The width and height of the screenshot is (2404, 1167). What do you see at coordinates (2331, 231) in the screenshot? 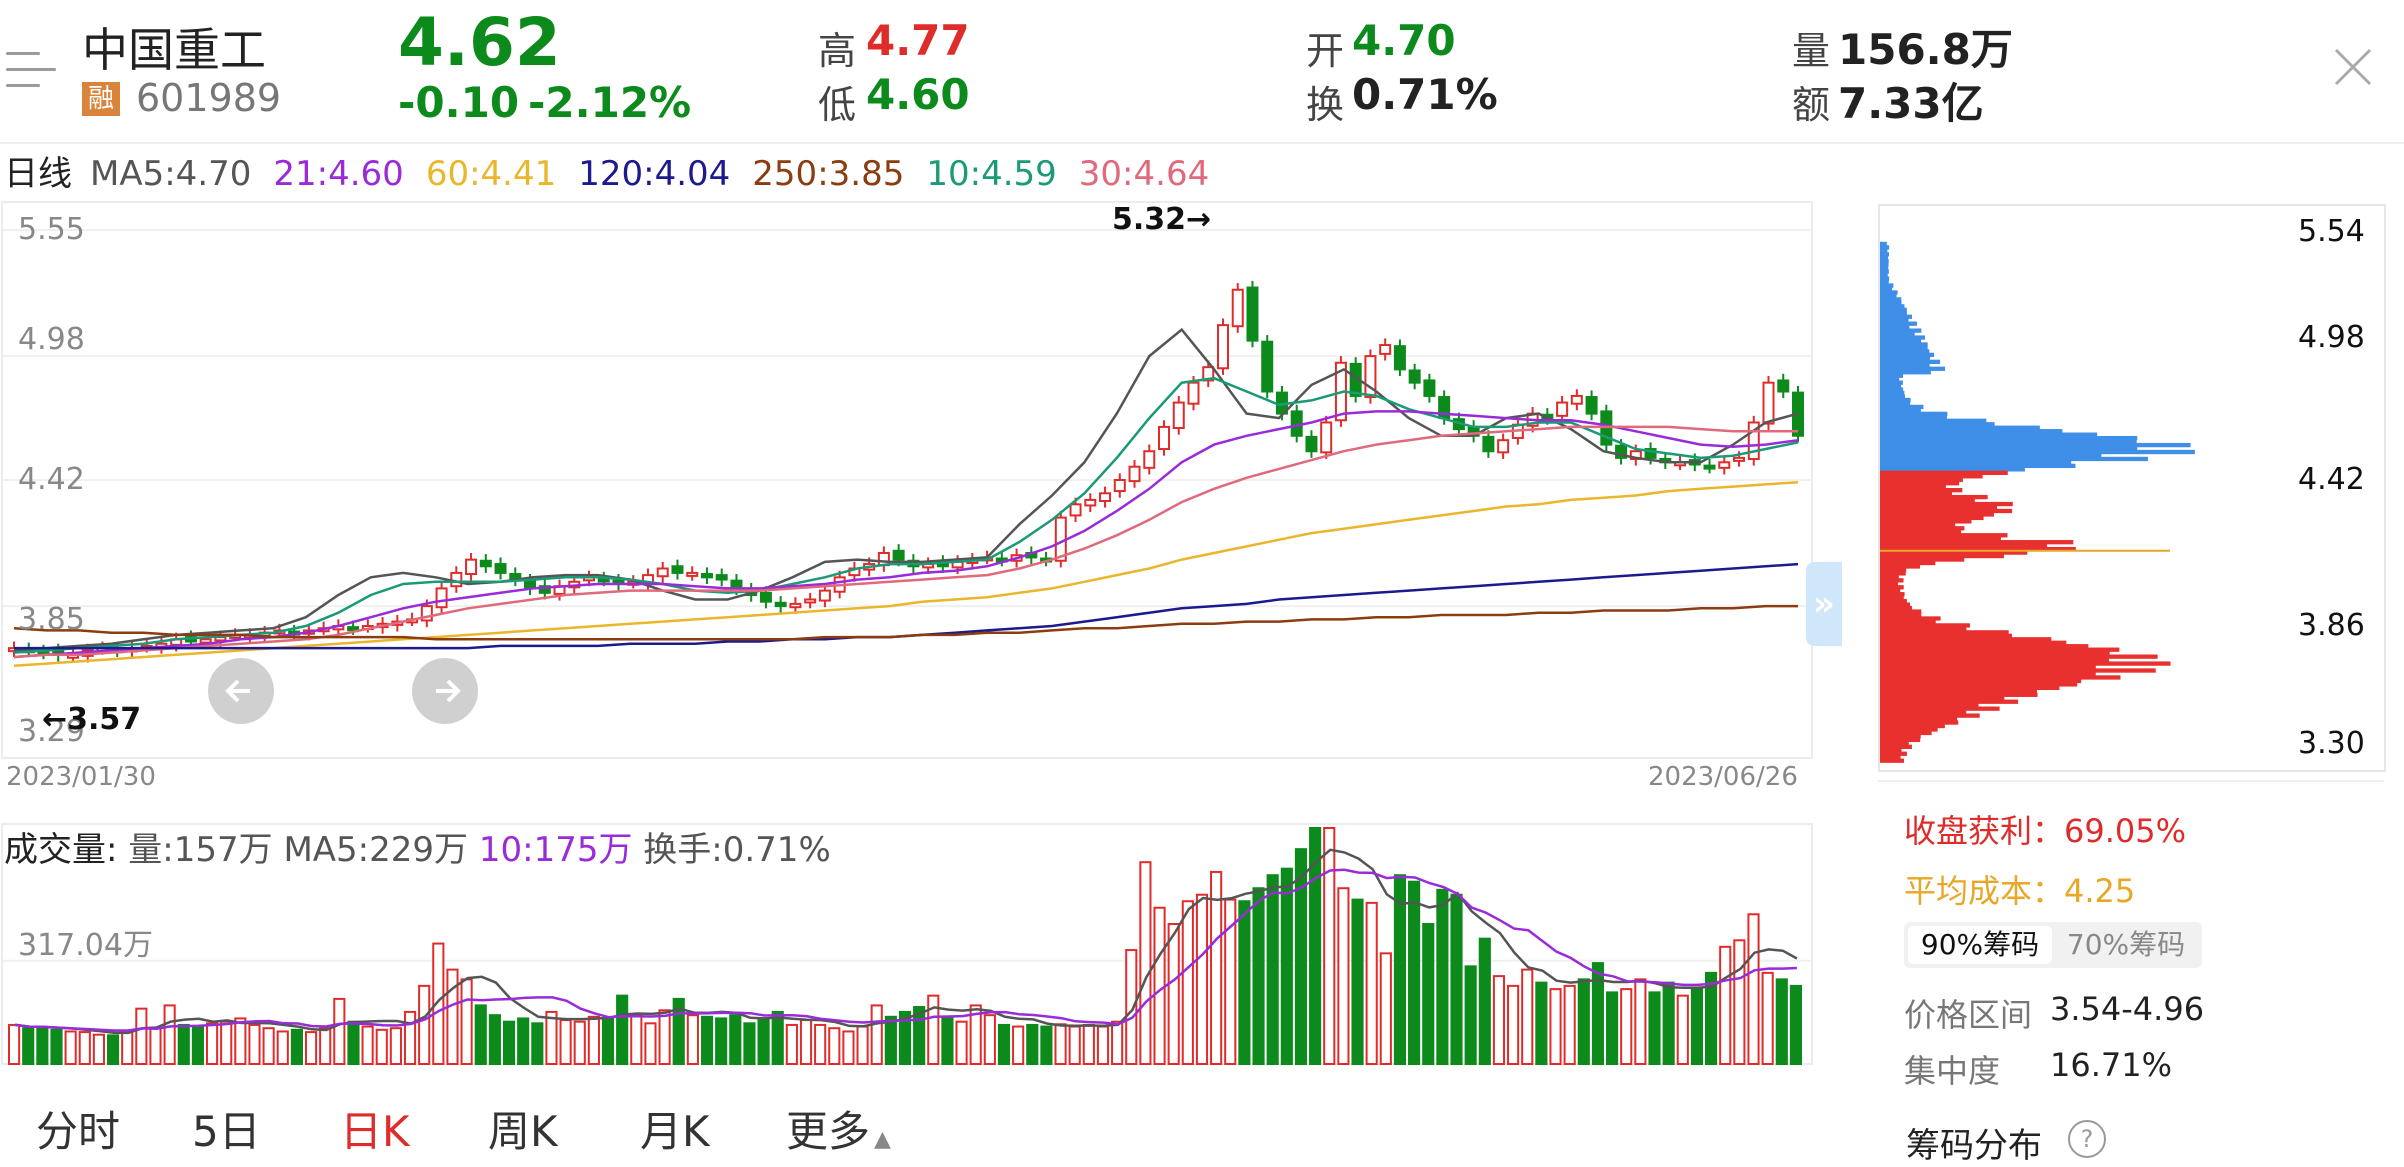
I see `chip-y-tick-1: 5.54` at bounding box center [2331, 231].